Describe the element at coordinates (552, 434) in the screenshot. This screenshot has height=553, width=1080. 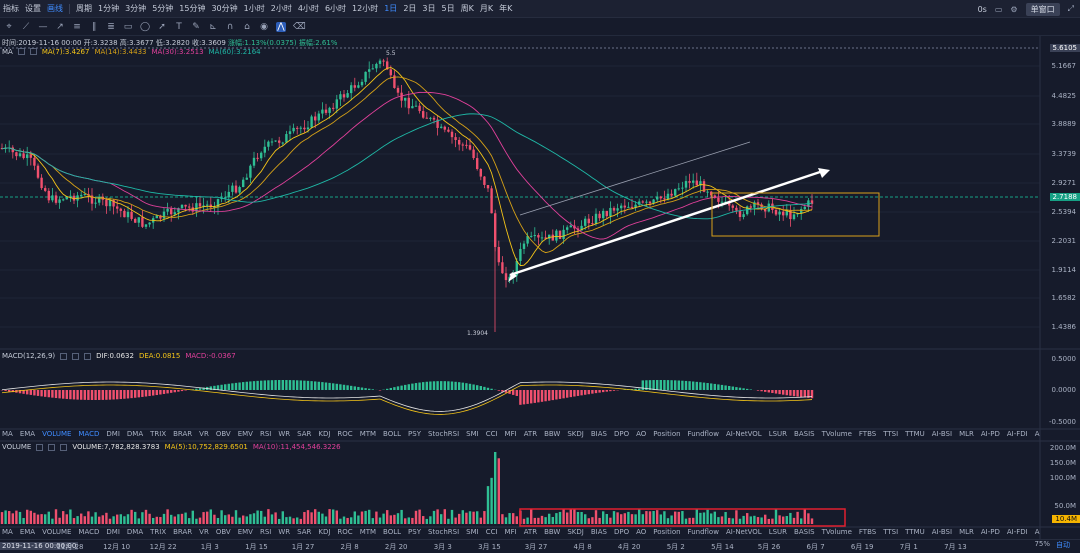
I see `indicator-tab-bbw: BBW` at that location.